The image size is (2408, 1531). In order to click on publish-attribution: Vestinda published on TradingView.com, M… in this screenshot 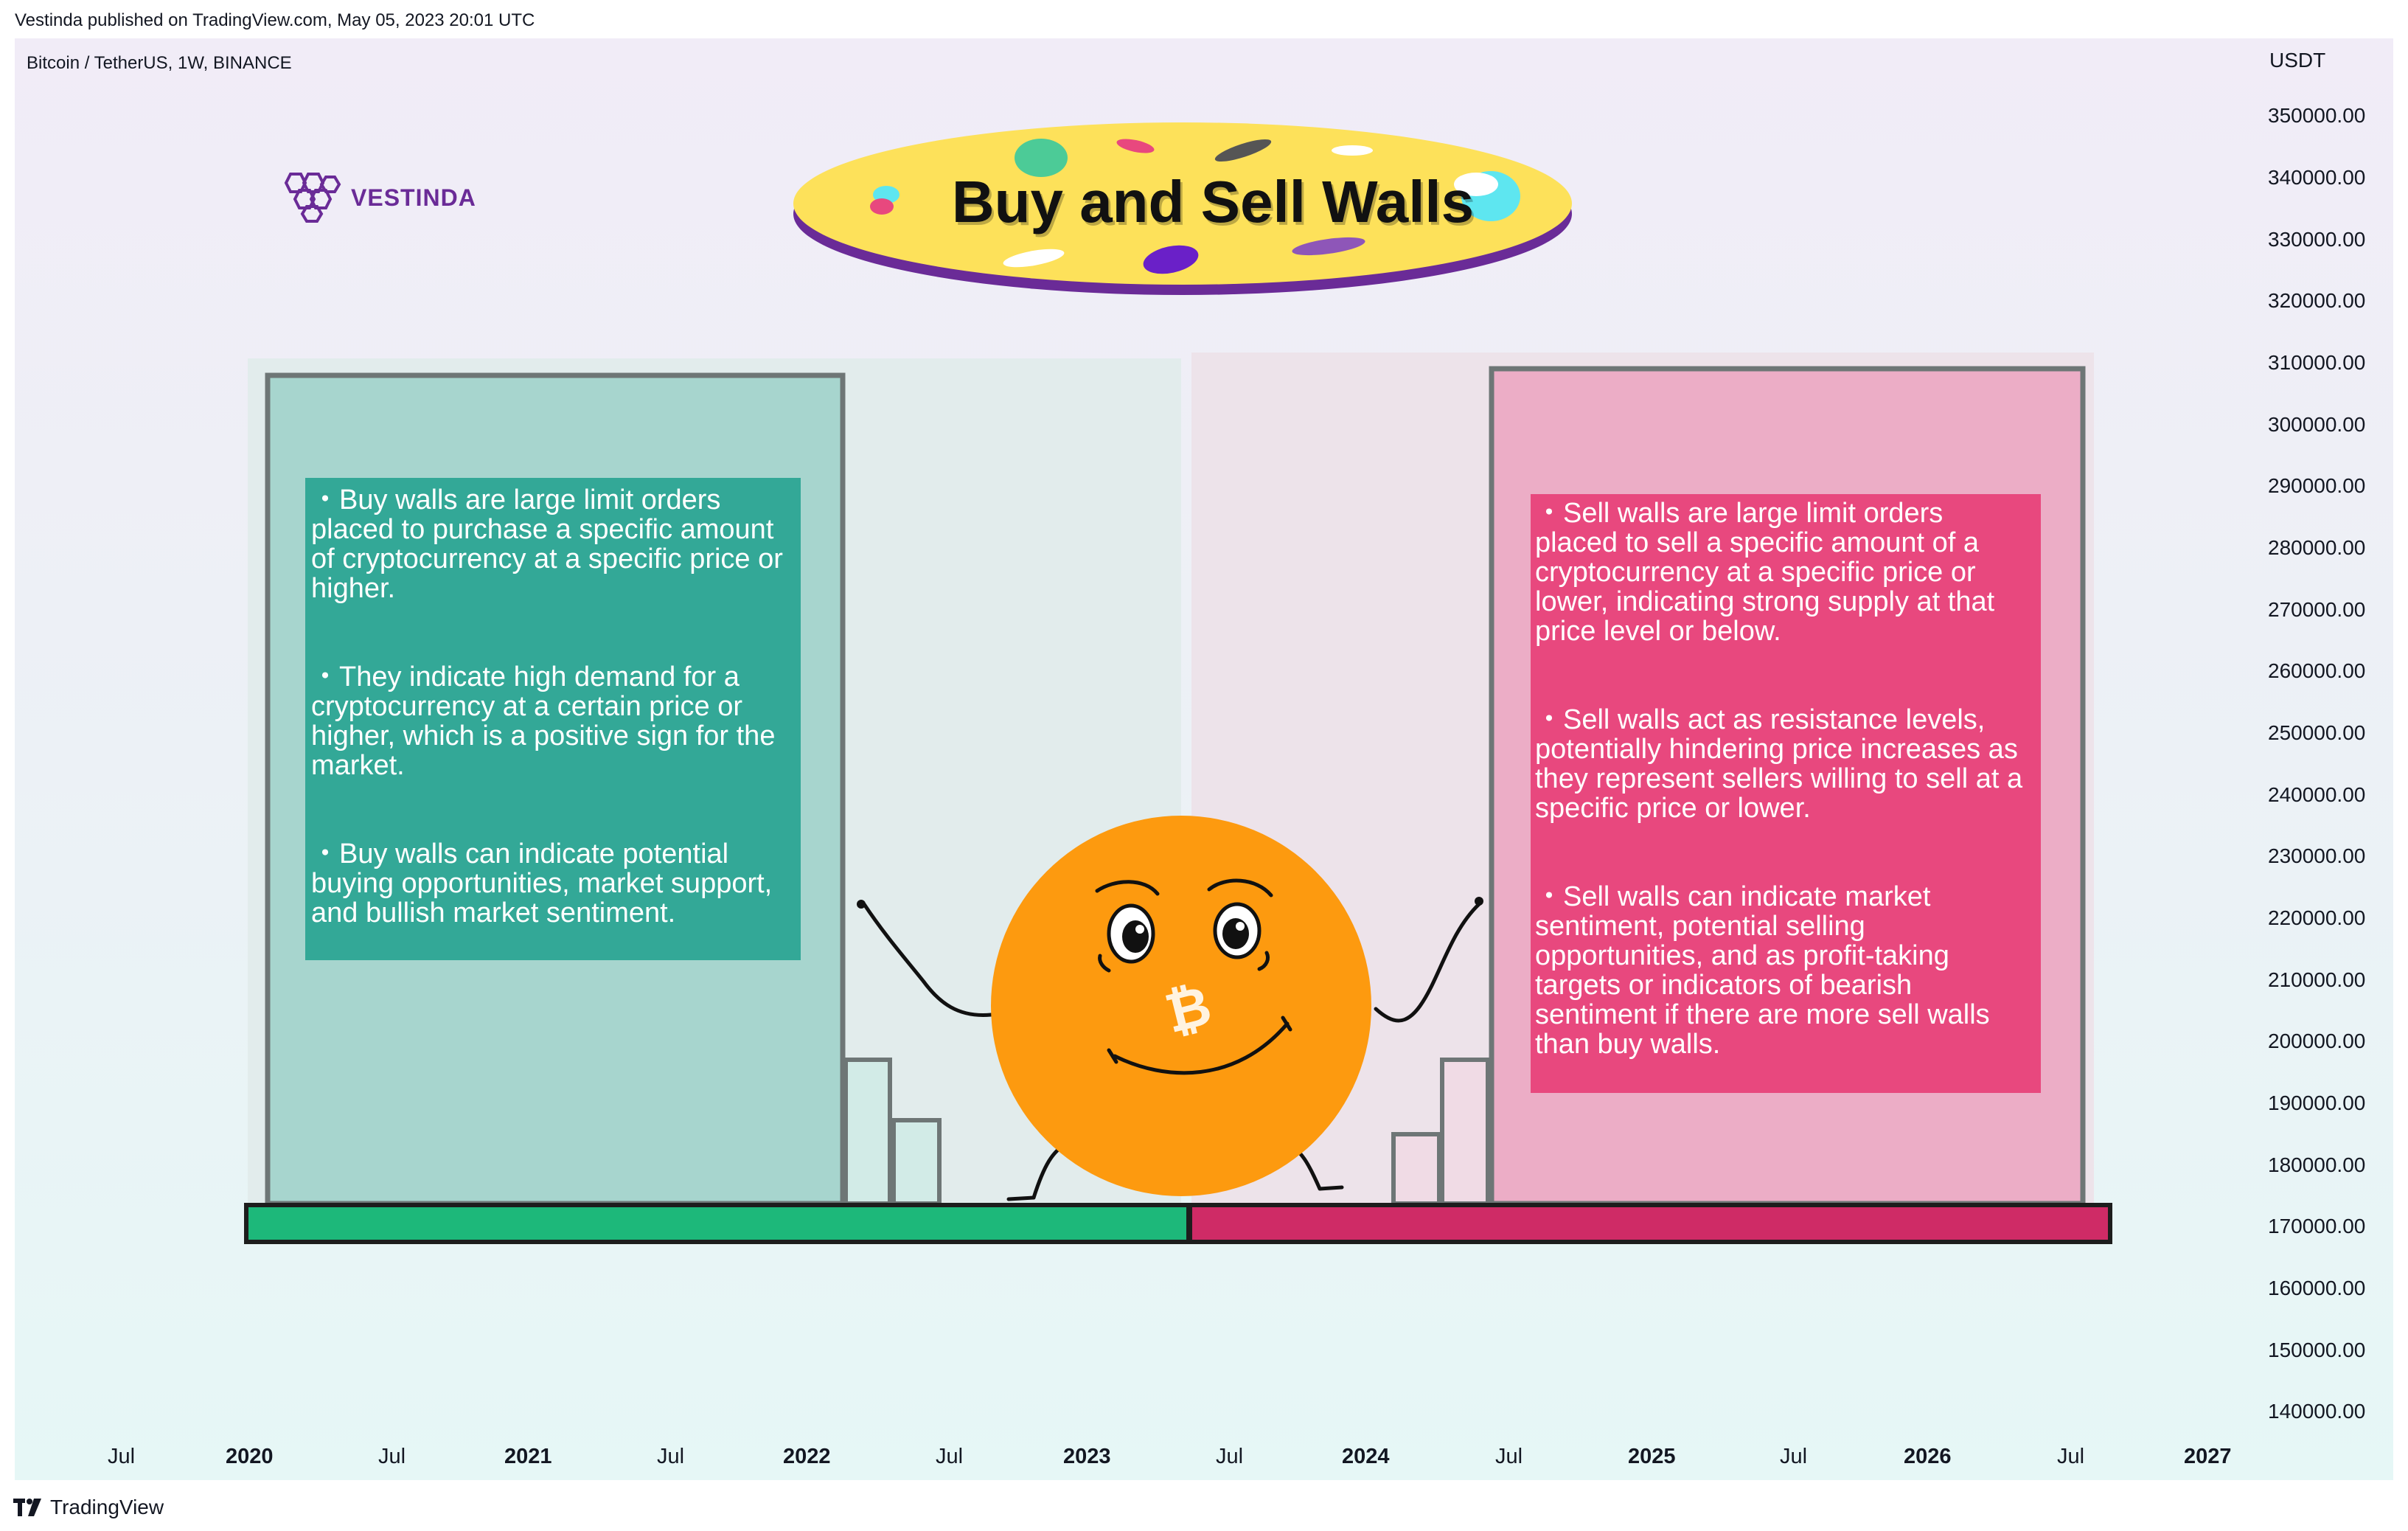, I will do `click(275, 20)`.